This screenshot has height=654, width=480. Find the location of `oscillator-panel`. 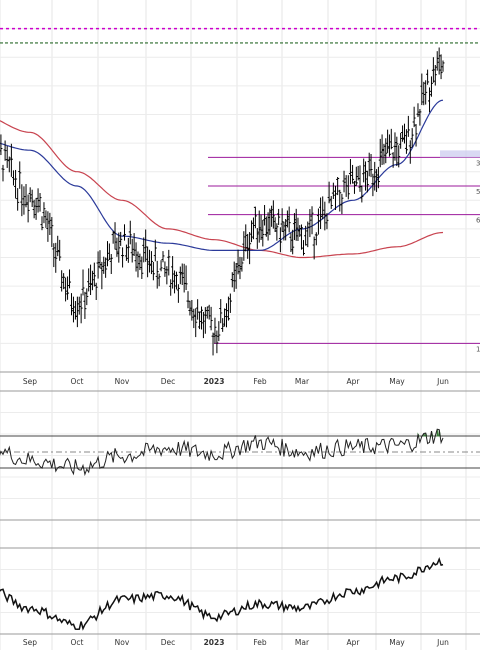

oscillator-panel is located at coordinates (240, 452).